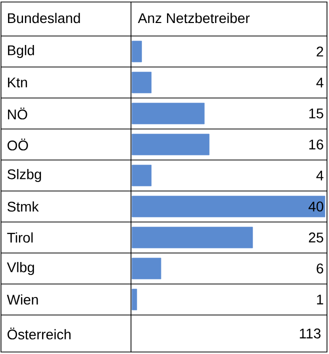  What do you see at coordinates (21, 51) in the screenshot?
I see `y-tick-label: Bgld` at bounding box center [21, 51].